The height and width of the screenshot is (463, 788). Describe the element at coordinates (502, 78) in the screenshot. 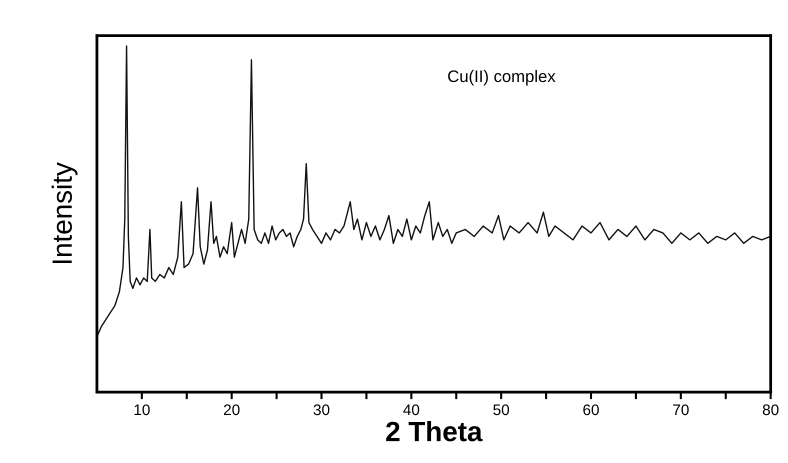

I see `annotation: Cu(II) complex` at that location.